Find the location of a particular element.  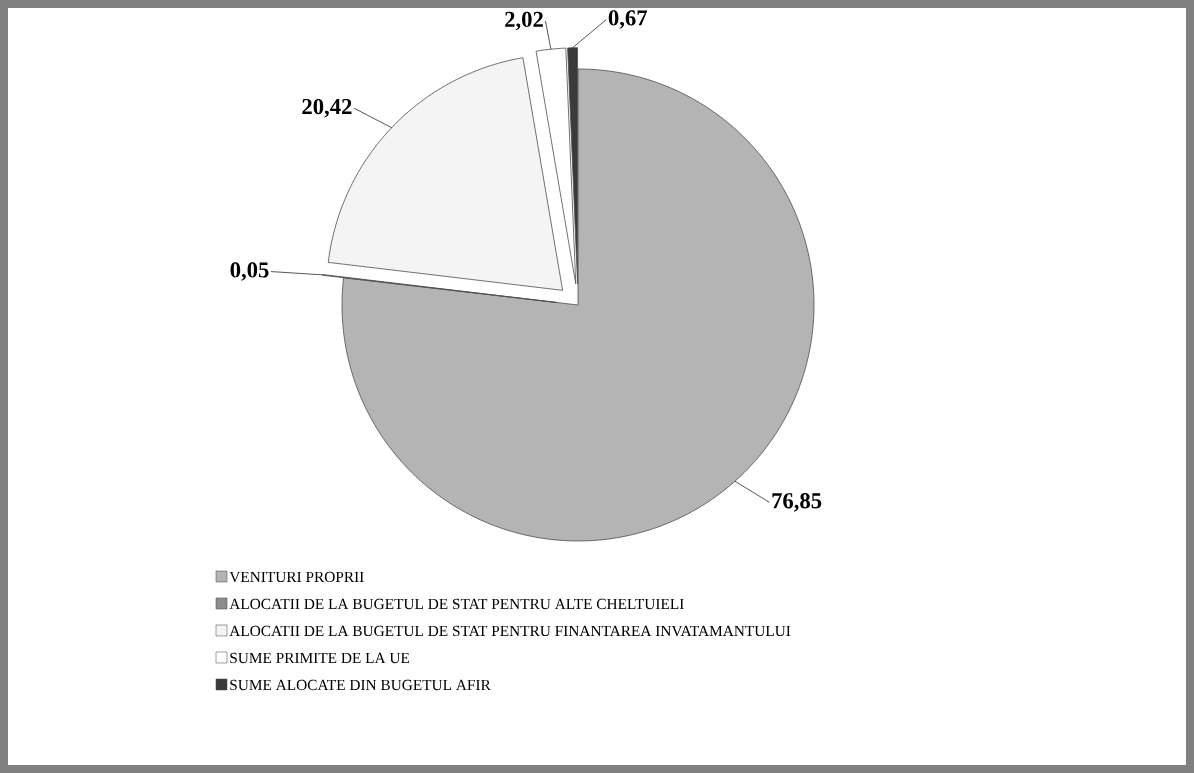

data-label: 20,42 is located at coordinates (327, 108).